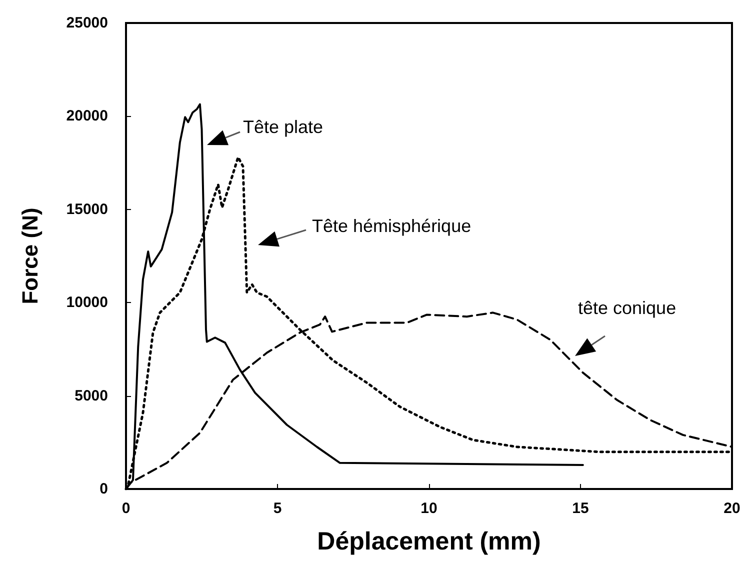 This screenshot has width=747, height=568. Describe the element at coordinates (87, 303) in the screenshot. I see `y-tick-label: 10000` at that location.